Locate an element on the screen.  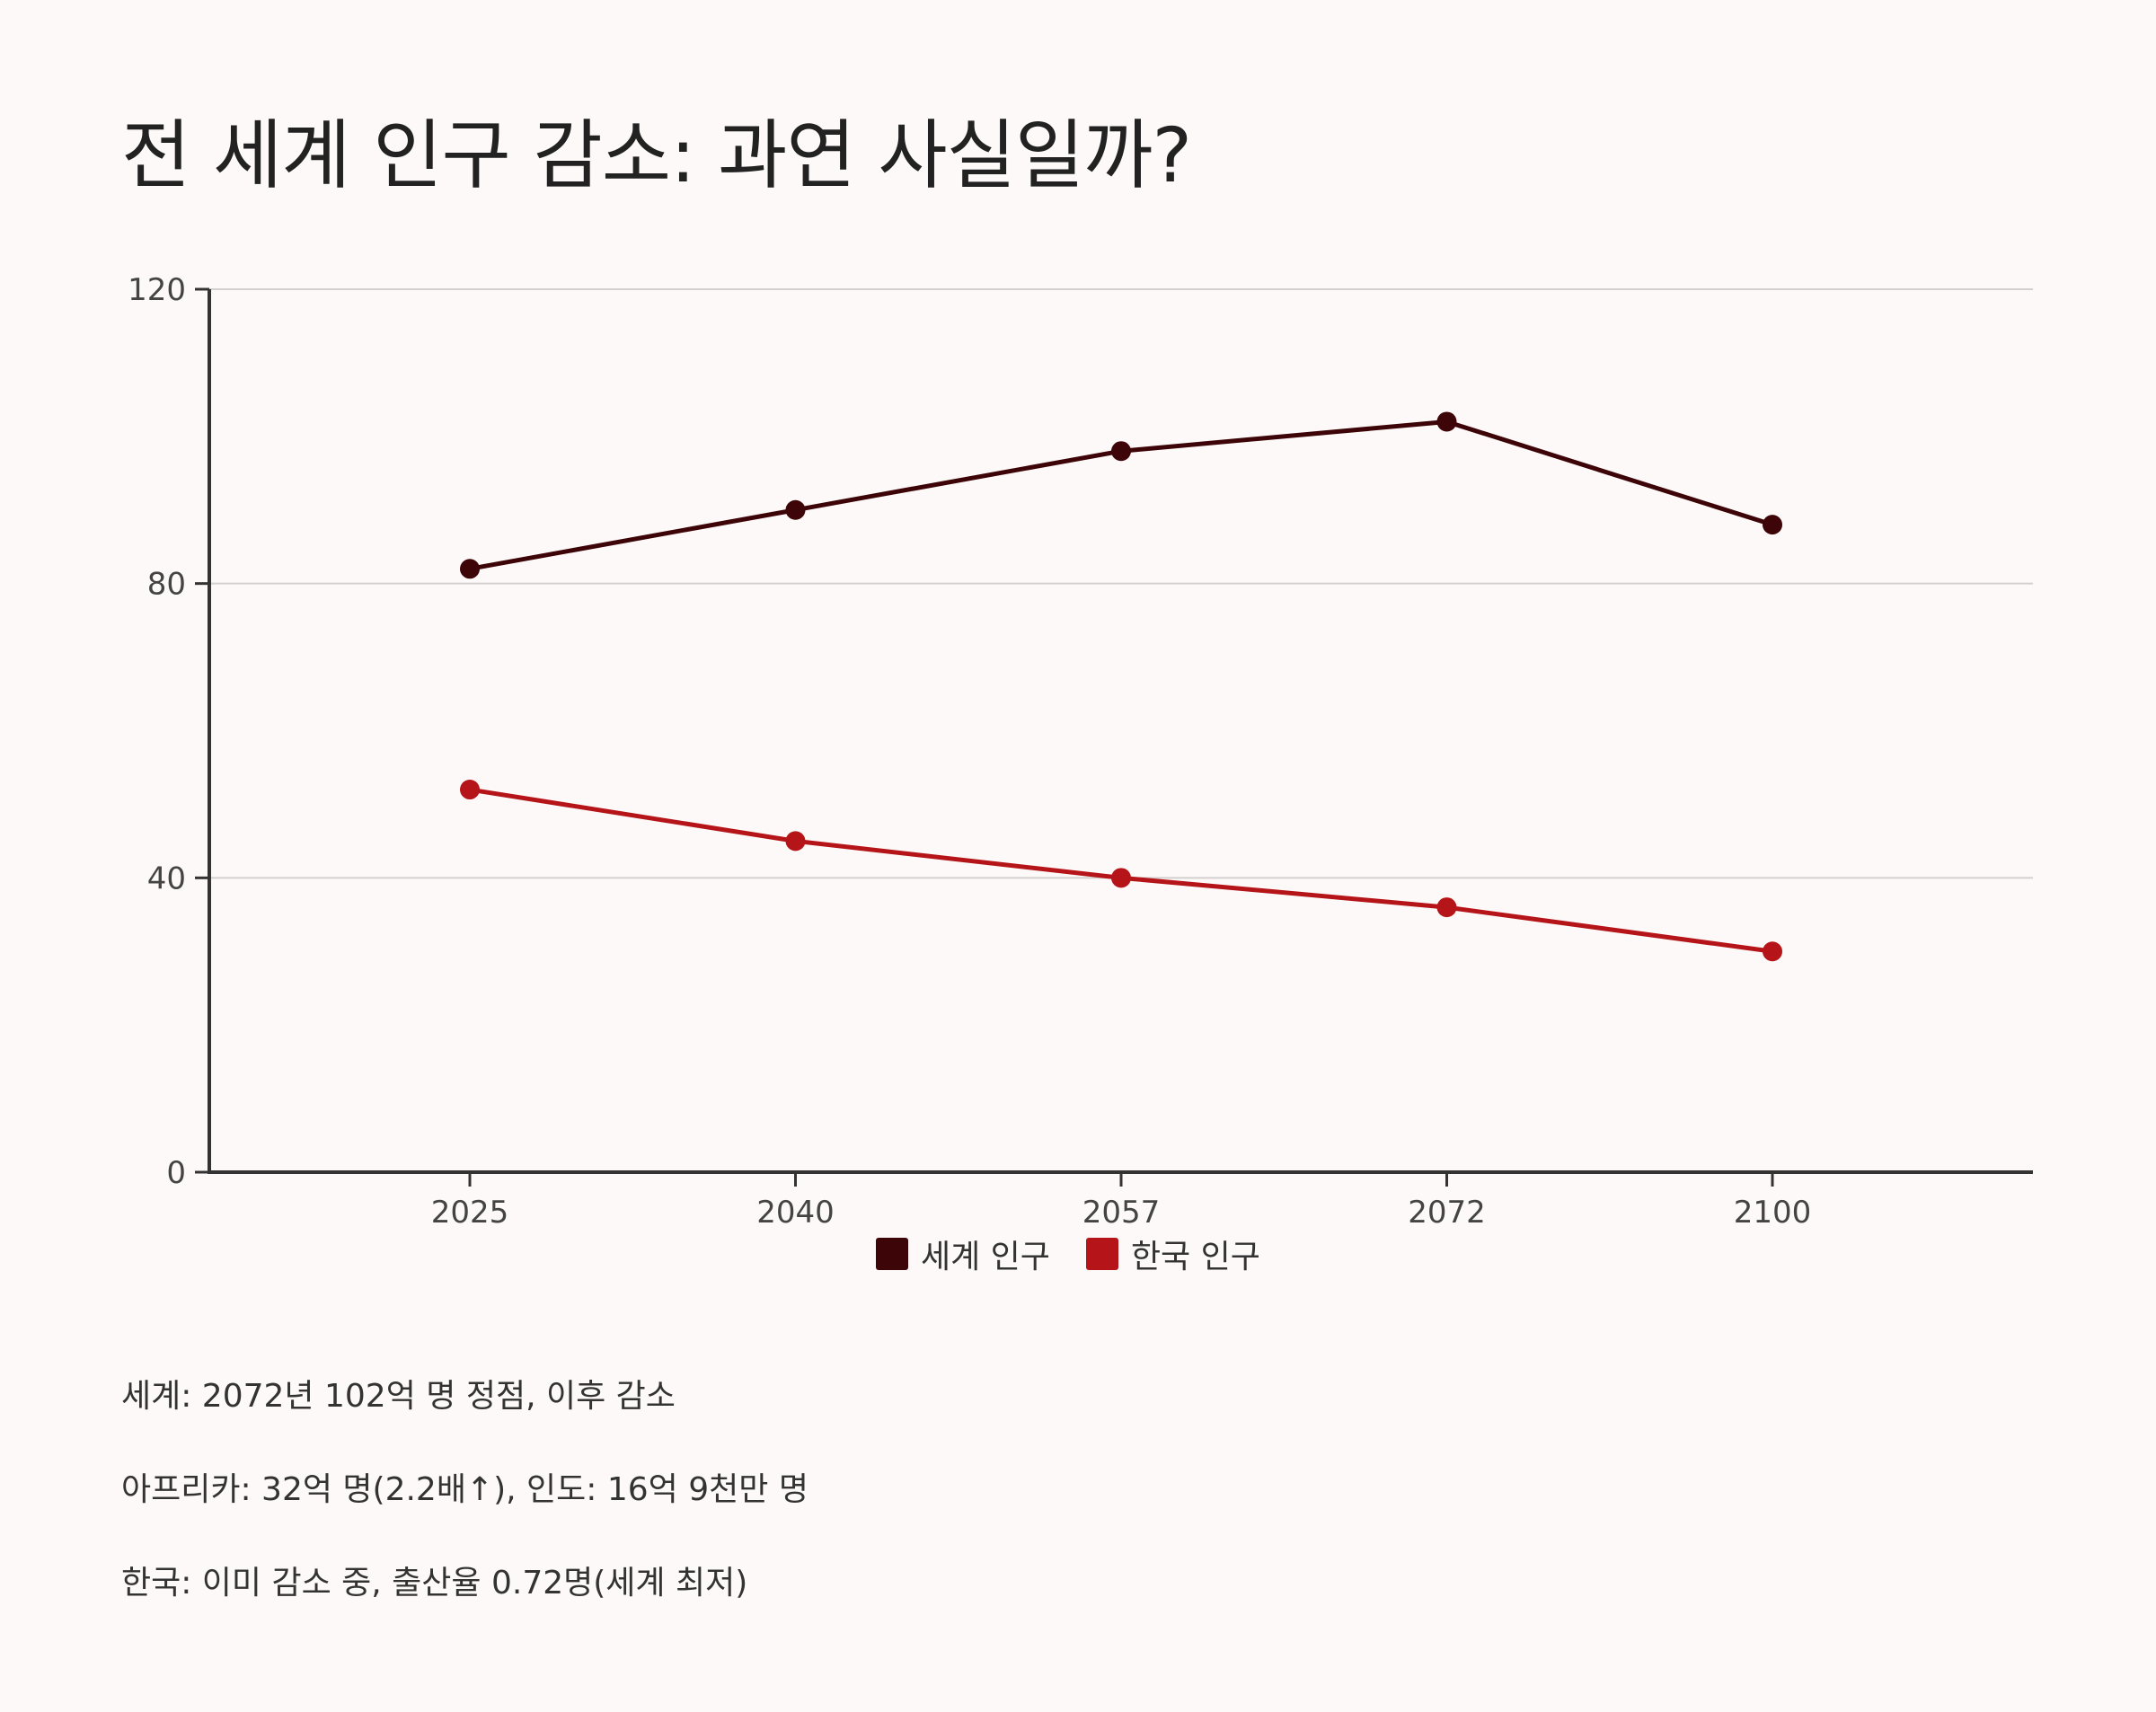
data-point-korea-2057 is located at coordinates (1121, 878).